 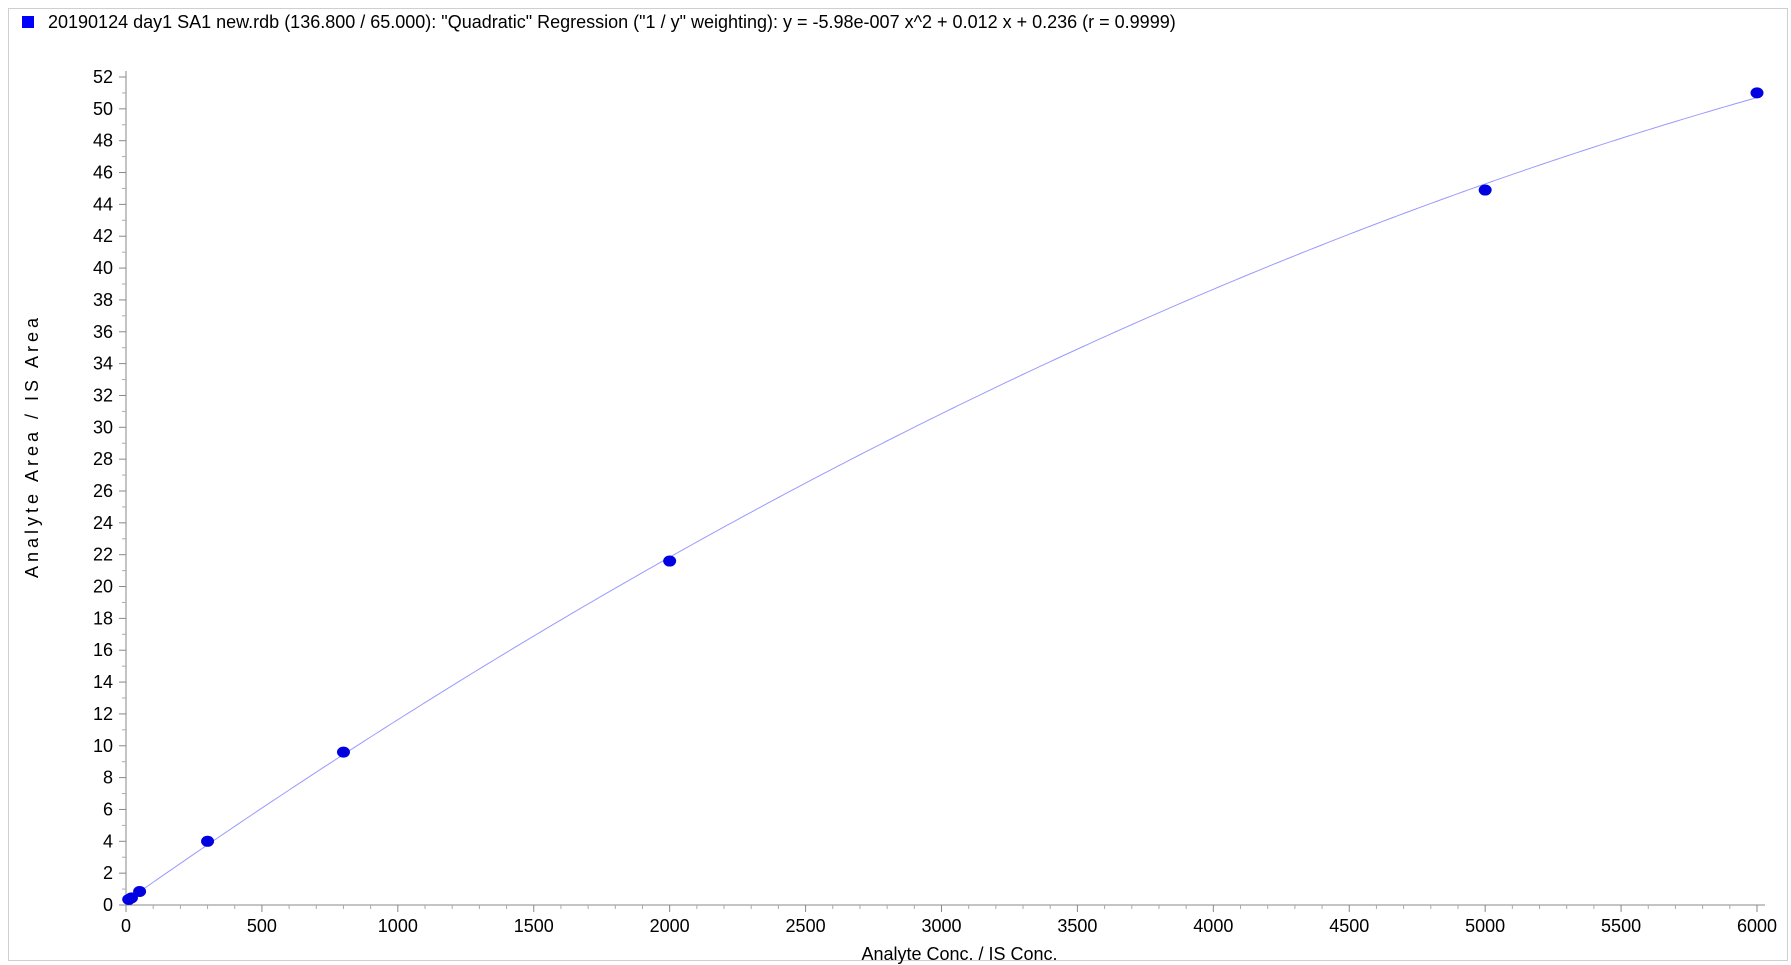 What do you see at coordinates (103, 395) in the screenshot?
I see `y-tick-label: 32` at bounding box center [103, 395].